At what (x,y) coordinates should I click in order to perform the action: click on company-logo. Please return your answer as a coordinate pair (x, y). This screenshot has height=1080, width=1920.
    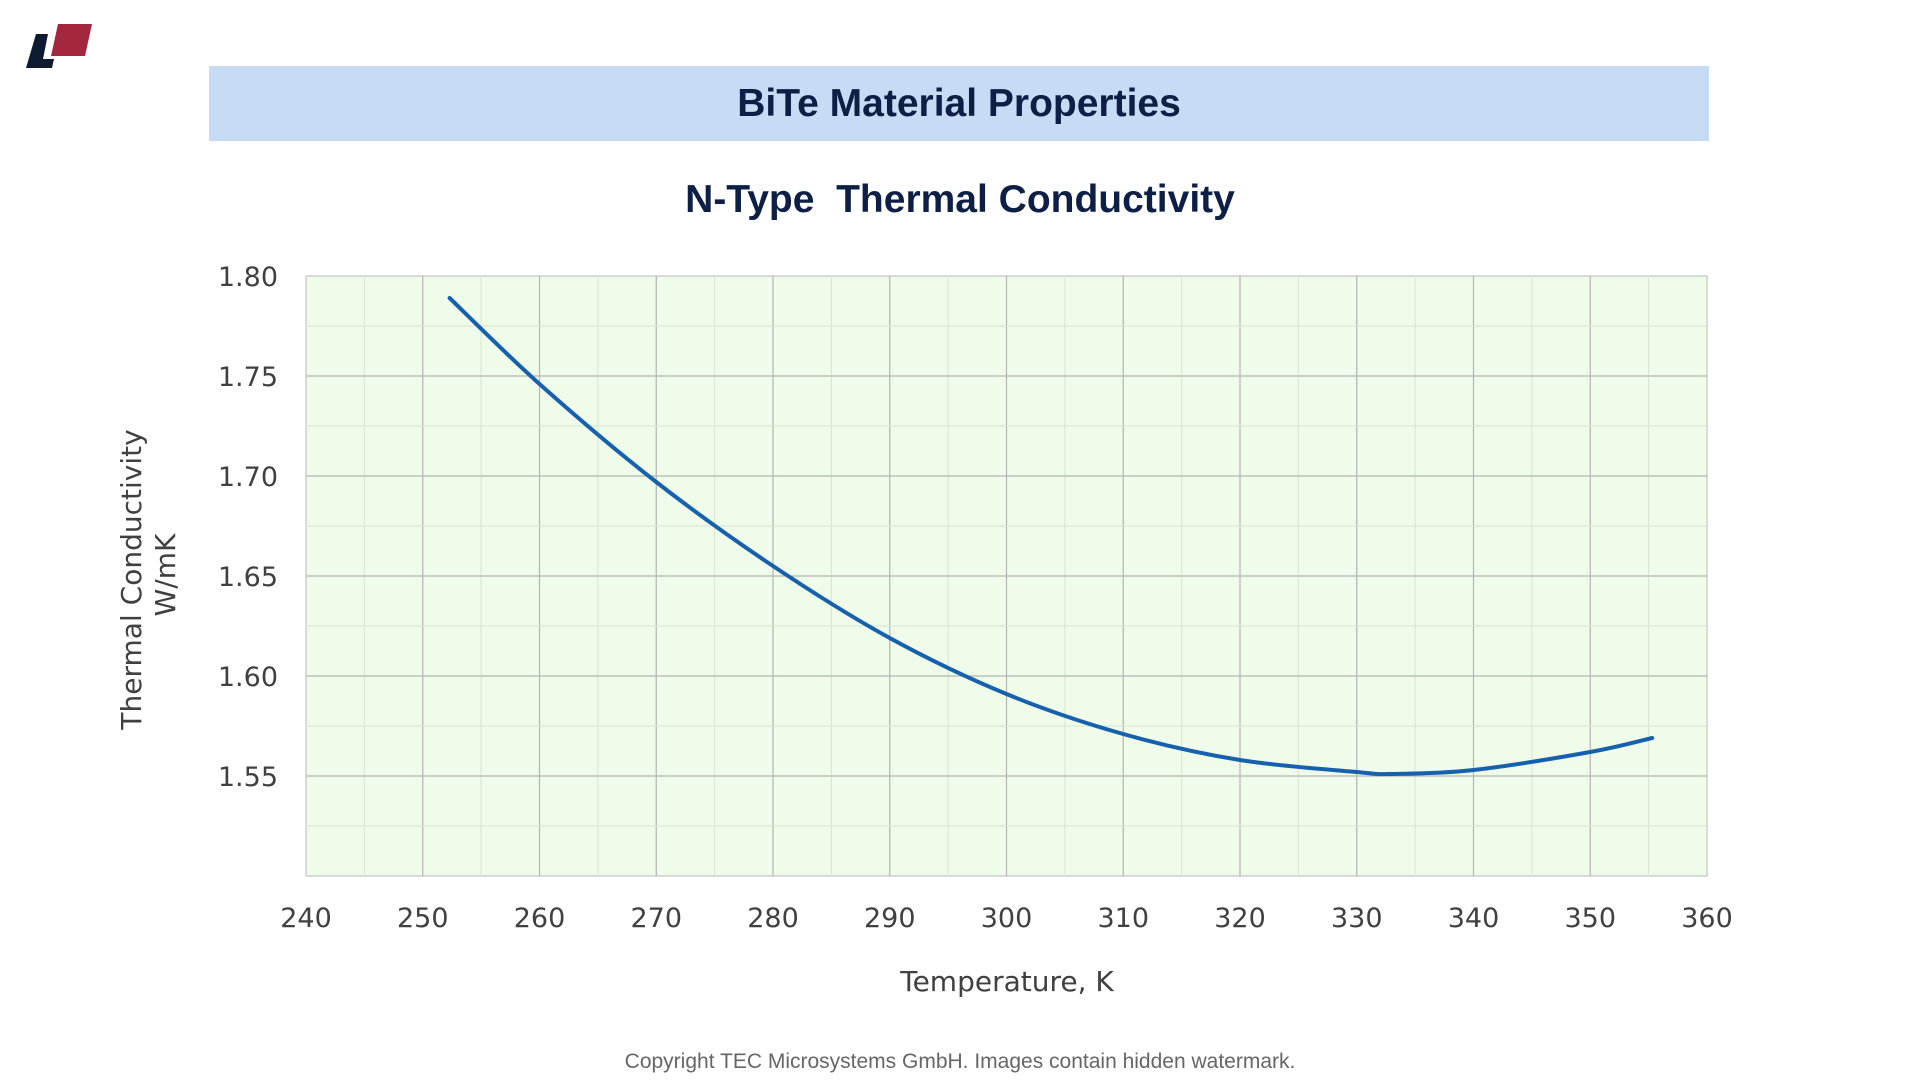
    Looking at the image, I should click on (59, 46).